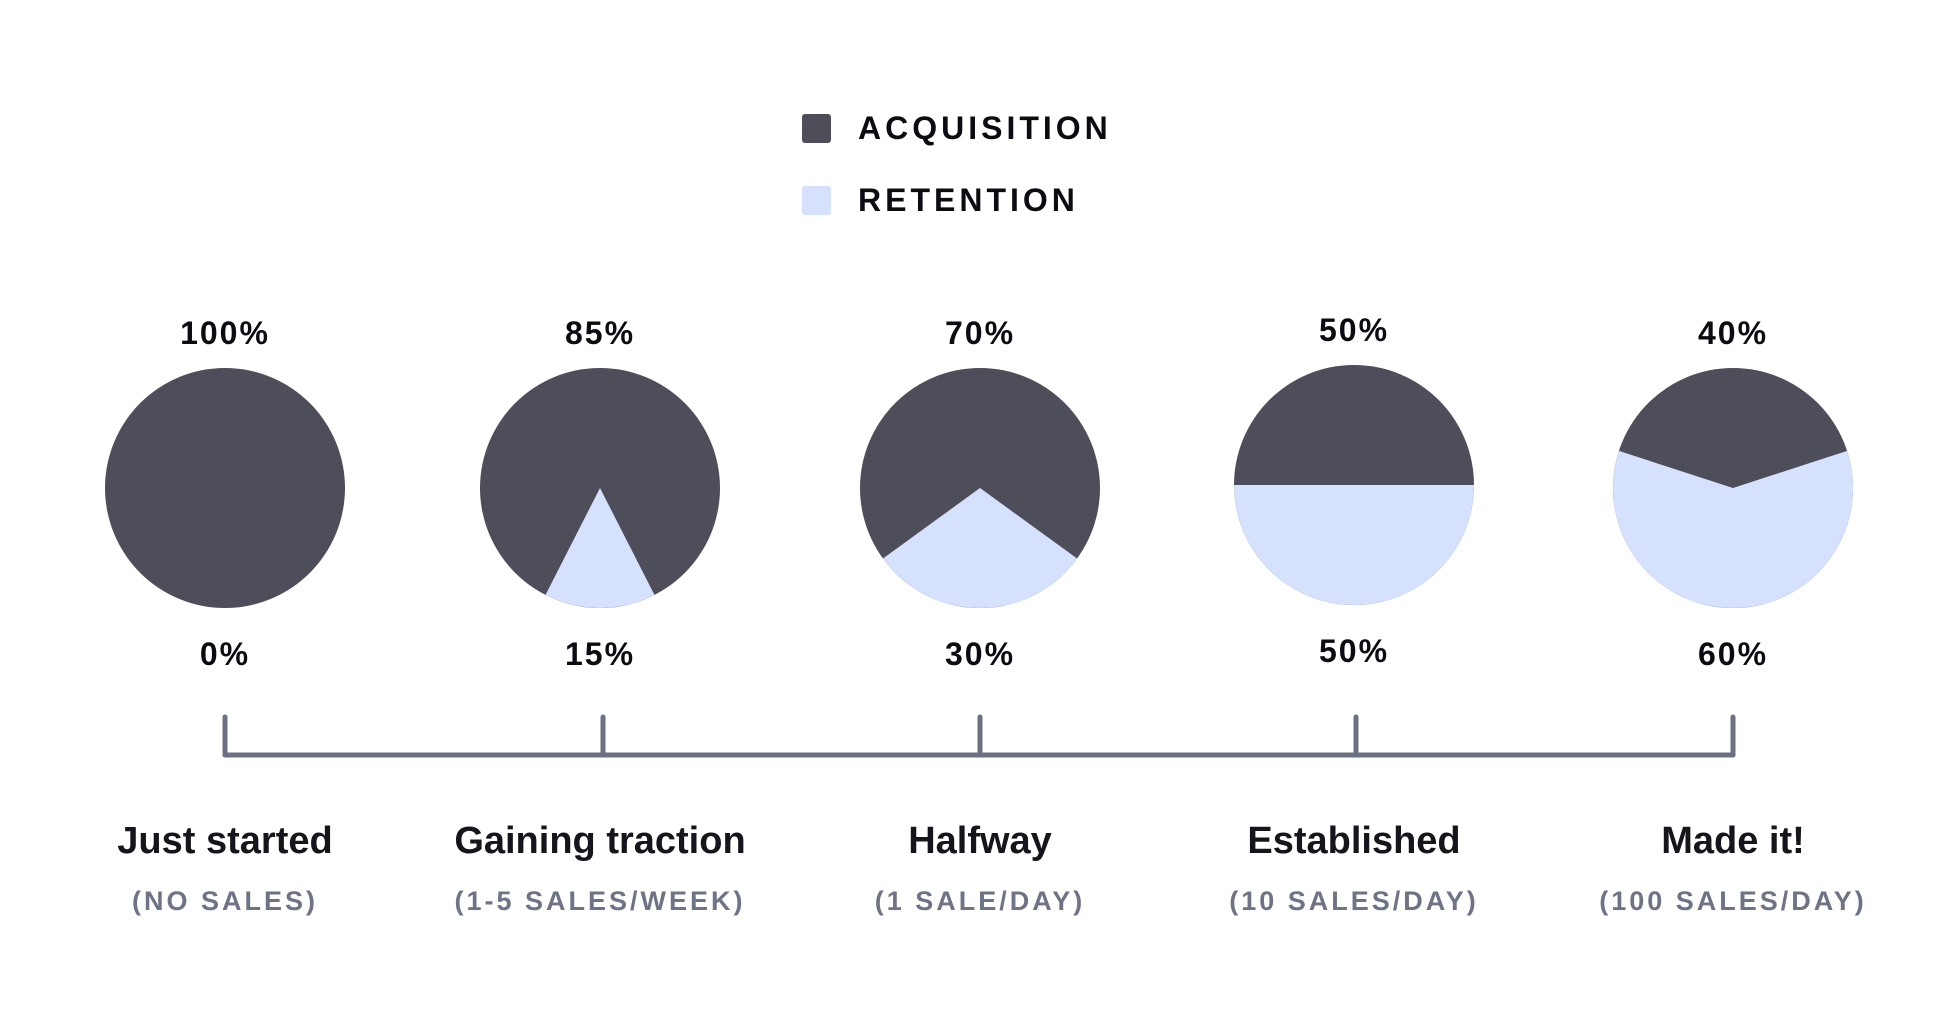 This screenshot has height=1023, width=1950. Describe the element at coordinates (980, 333) in the screenshot. I see `acquisition-percent: 70%` at that location.